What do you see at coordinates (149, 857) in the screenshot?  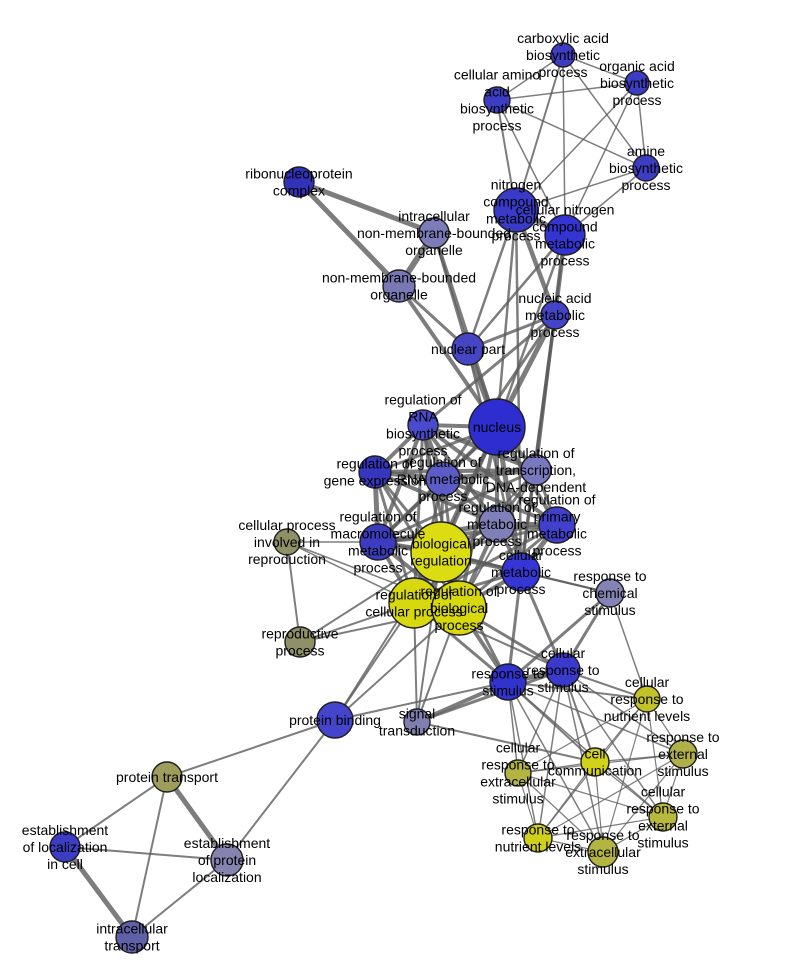 I see `edge-protein-transport--intracellular-transport` at bounding box center [149, 857].